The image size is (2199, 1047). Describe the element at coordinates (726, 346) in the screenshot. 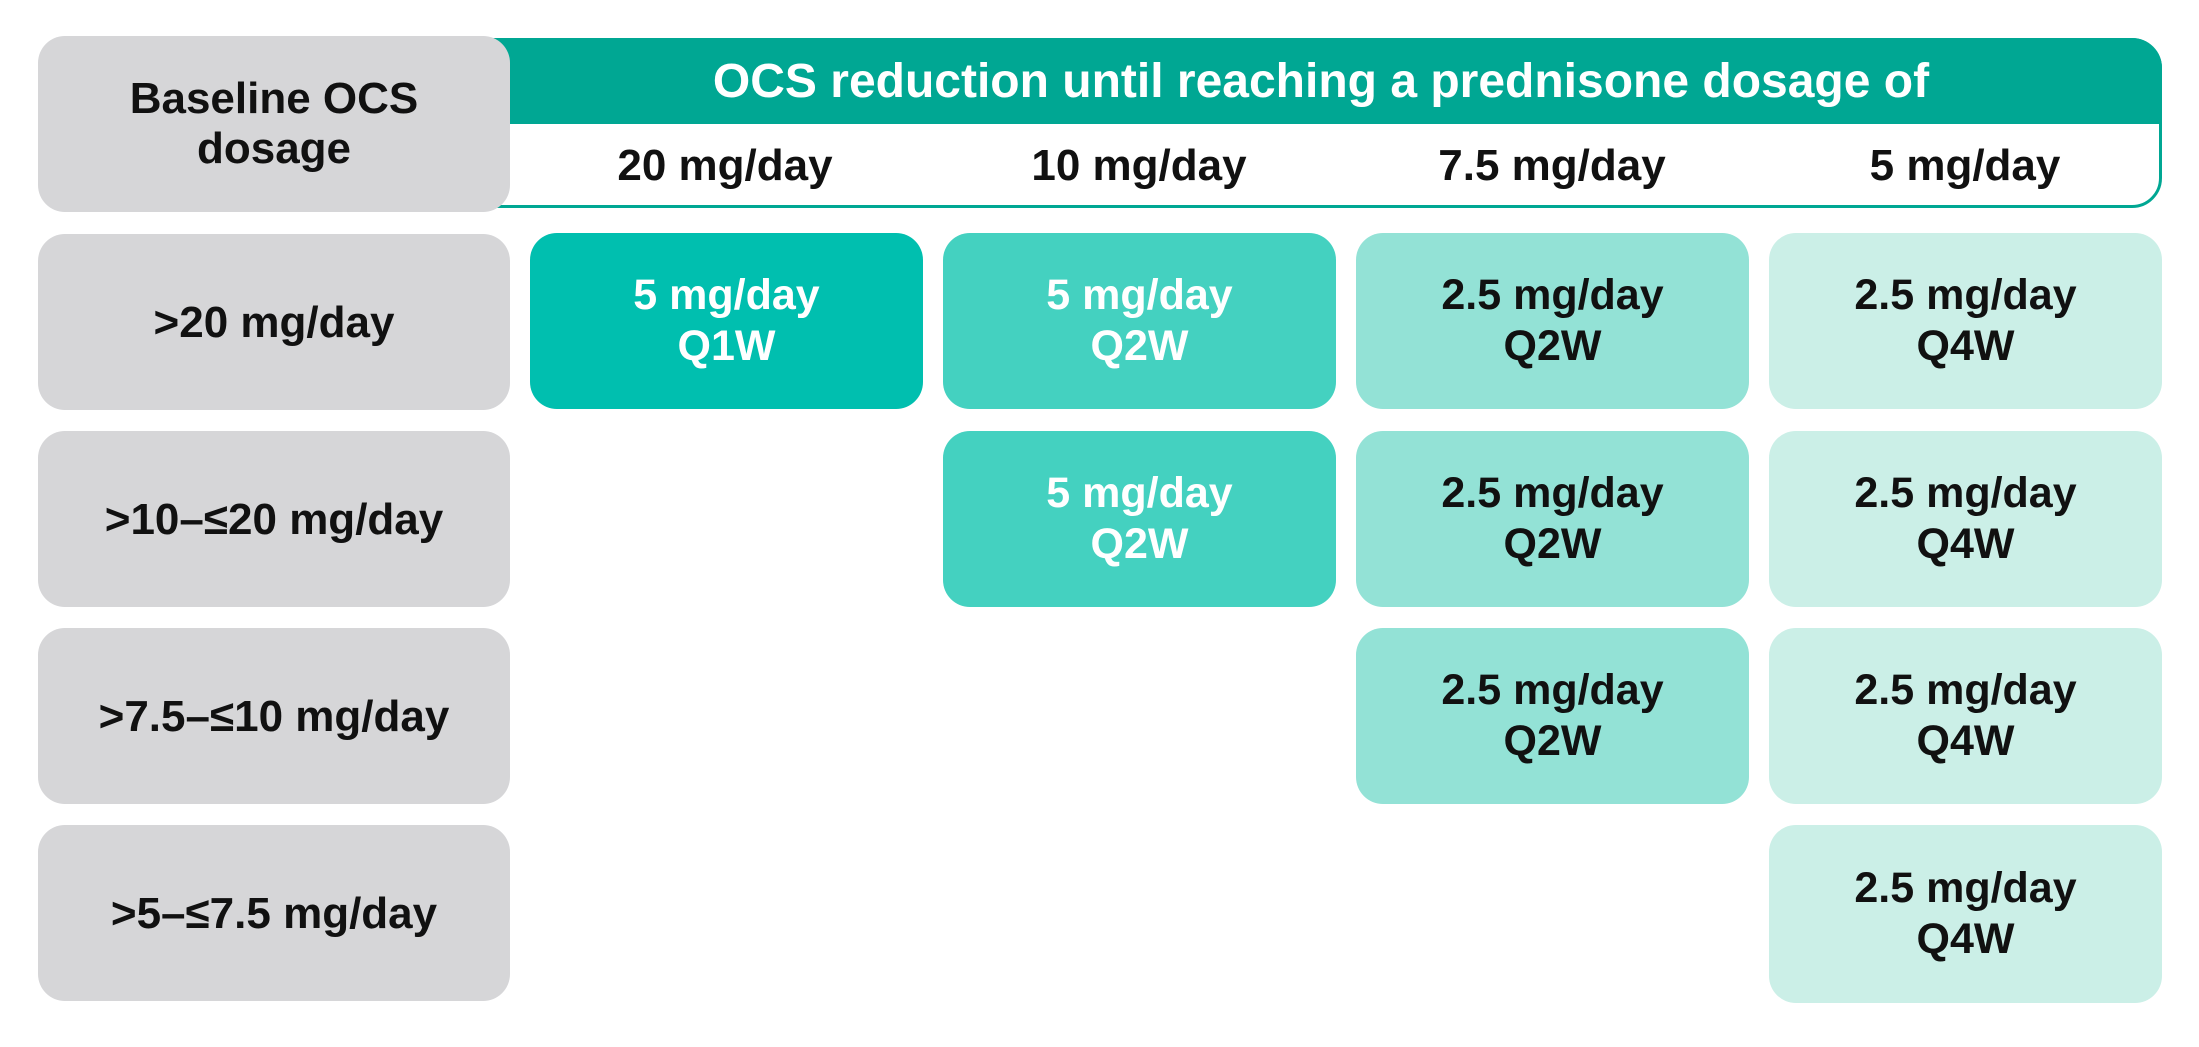

I see `dose-frequency: Q1W` at that location.